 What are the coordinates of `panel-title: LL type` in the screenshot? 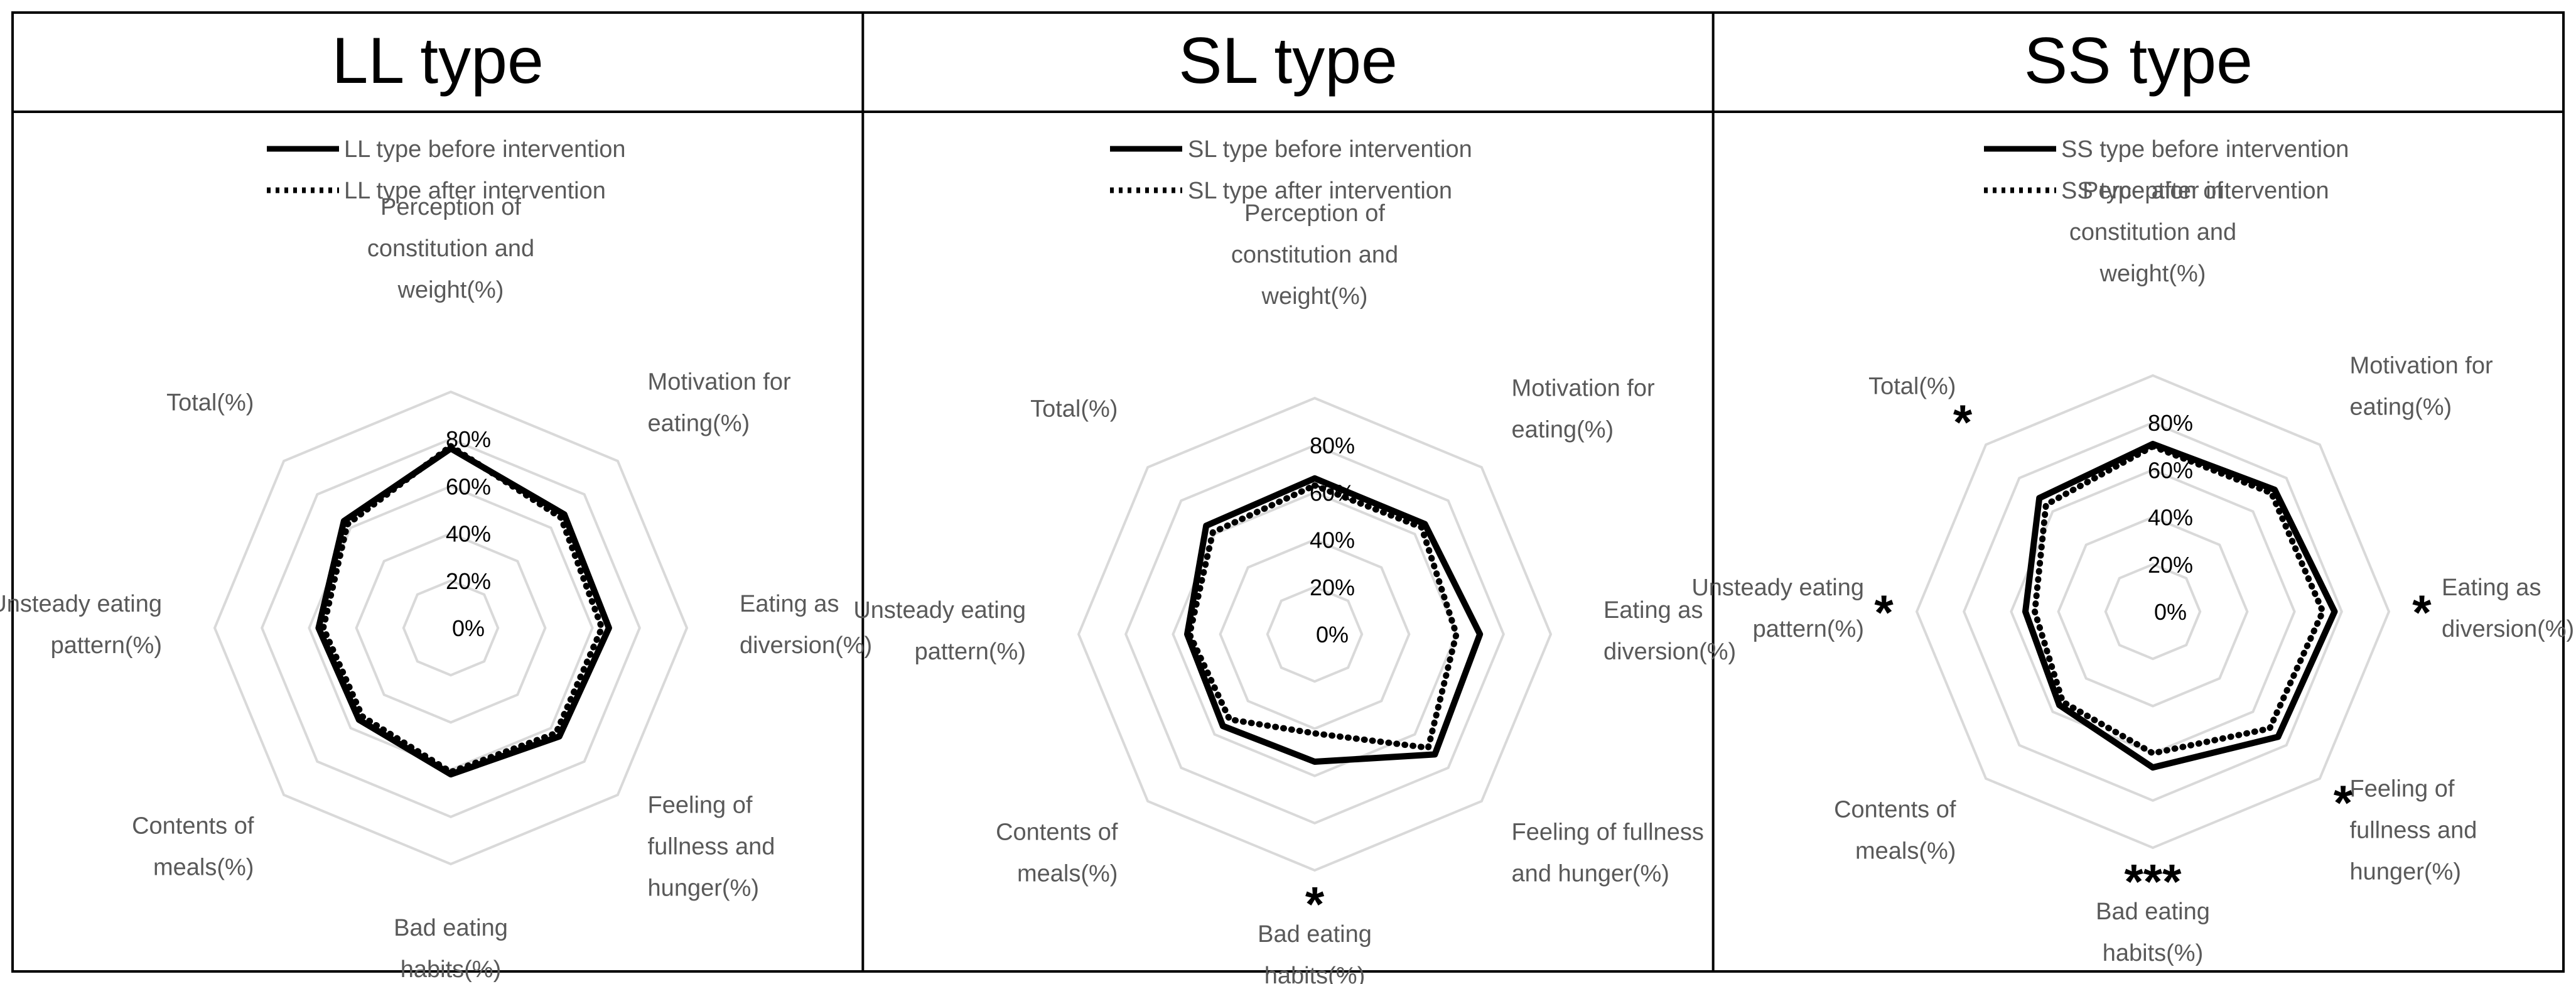 It's located at (438, 60).